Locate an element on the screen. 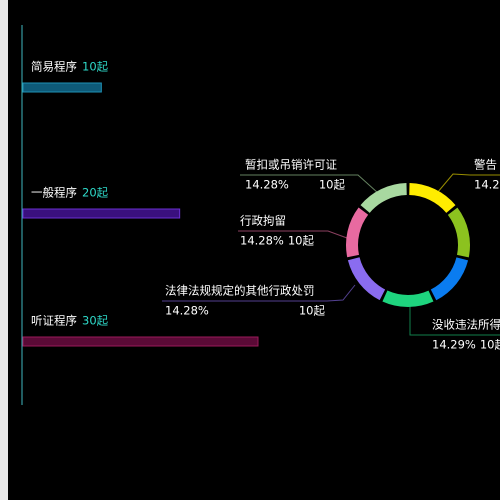 Image resolution: width=500 pixels, height=500 pixels. bar-label: 简易程序 is located at coordinates (54, 67).